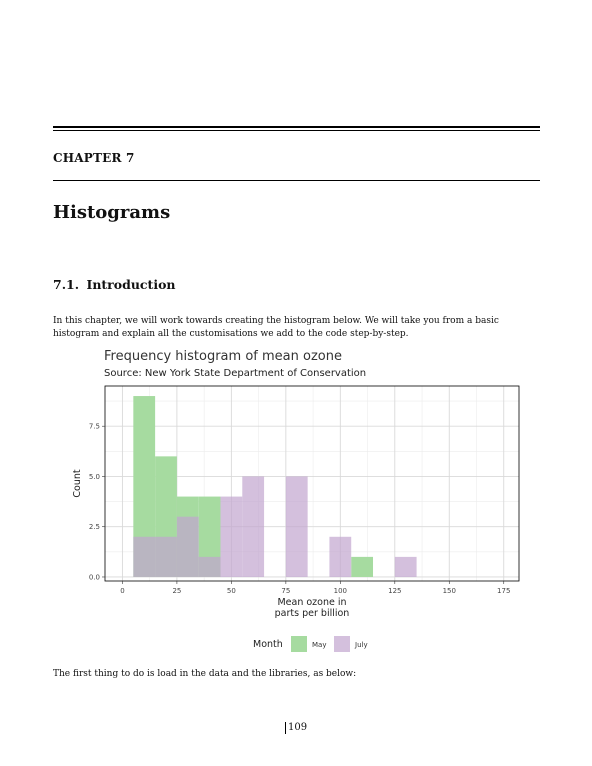 The height and width of the screenshot is (766, 592). I want to click on x-tick-label: 0, so click(122, 591).